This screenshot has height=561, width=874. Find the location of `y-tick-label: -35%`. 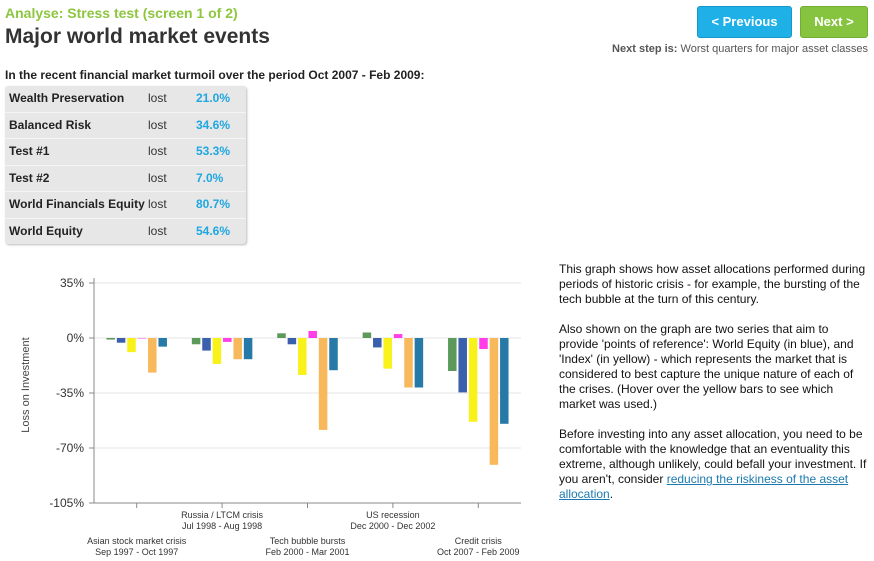

y-tick-label: -35% is located at coordinates (70, 393).